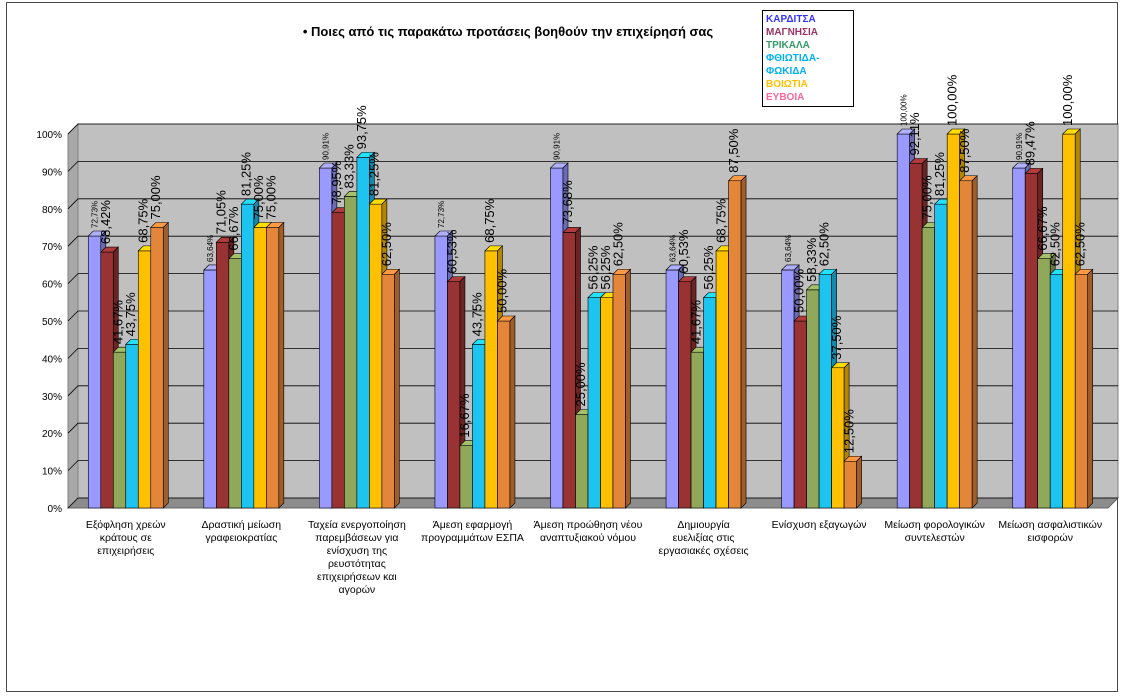 Image resolution: width=1123 pixels, height=697 pixels. Describe the element at coordinates (580, 384) in the screenshot. I see `data-label: 25,00%` at that location.